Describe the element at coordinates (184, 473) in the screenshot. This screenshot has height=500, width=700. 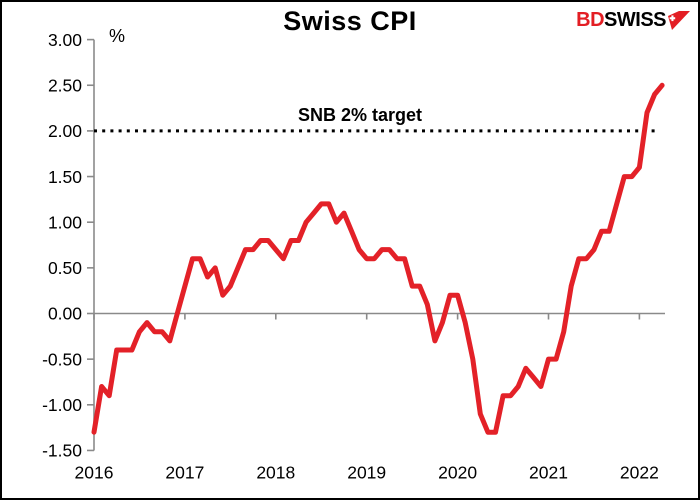
I see `x-tick-label: 2017` at that location.